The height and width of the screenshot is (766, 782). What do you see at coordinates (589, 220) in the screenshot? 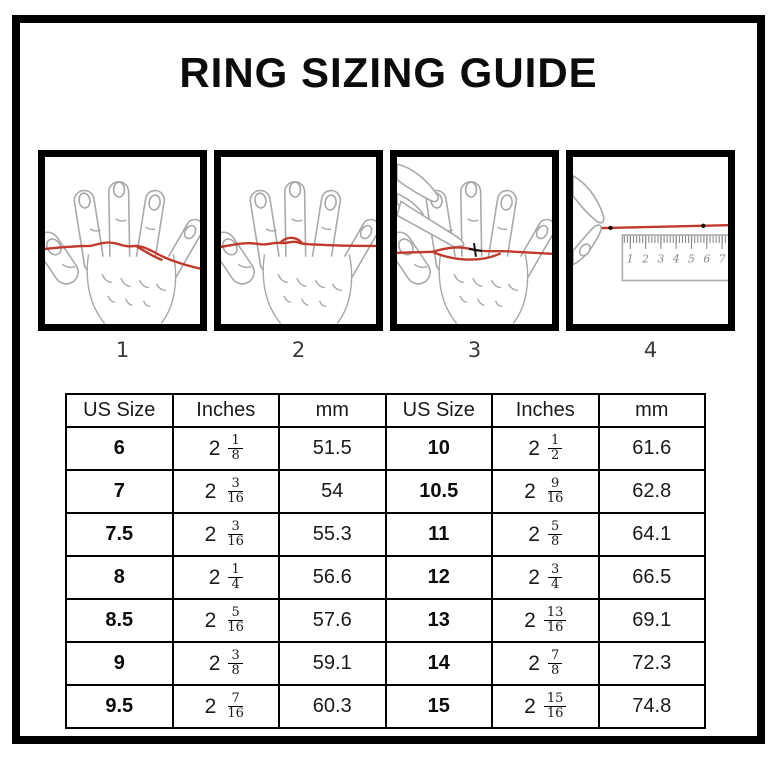
I see `pinching-fingers` at bounding box center [589, 220].